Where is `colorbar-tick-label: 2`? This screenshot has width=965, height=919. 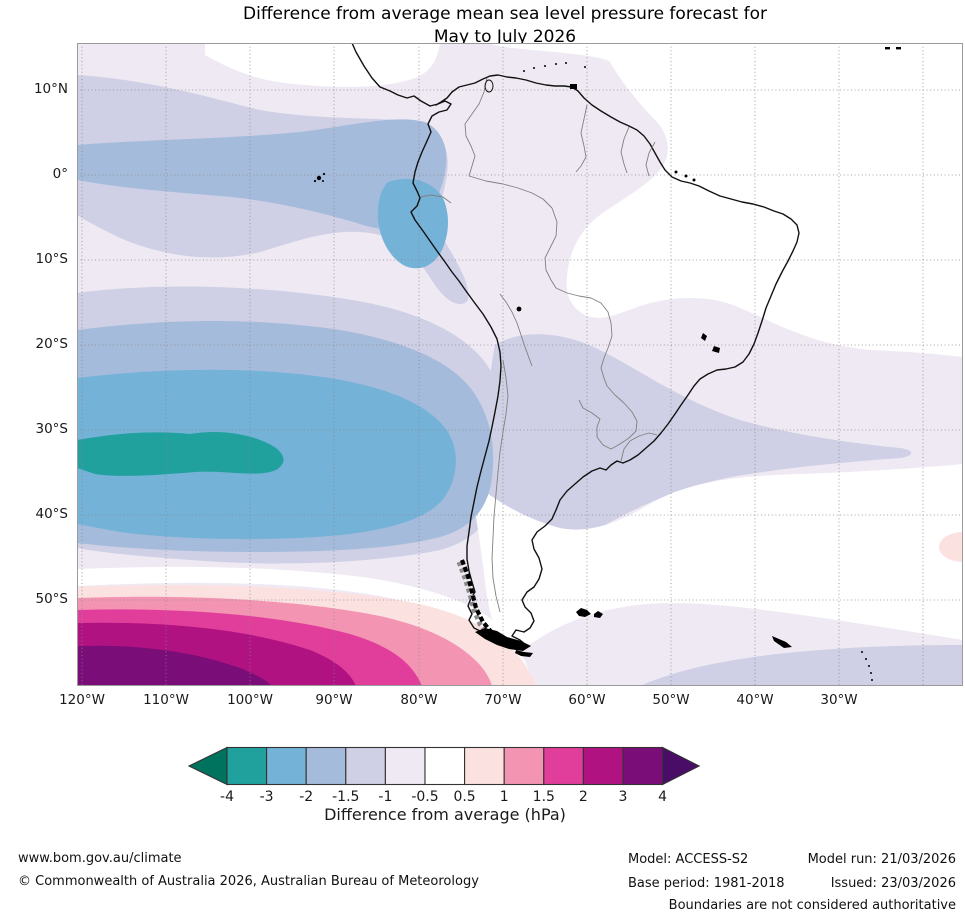 colorbar-tick-label: 2 is located at coordinates (583, 797).